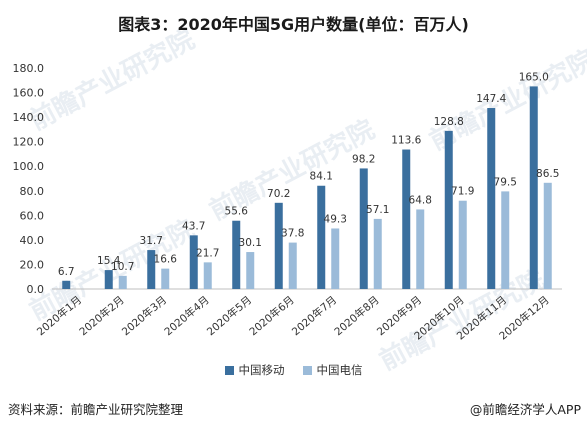  Describe the element at coordinates (339, 370) in the screenshot. I see `legend-label-china-telecom: 中国电信` at that location.